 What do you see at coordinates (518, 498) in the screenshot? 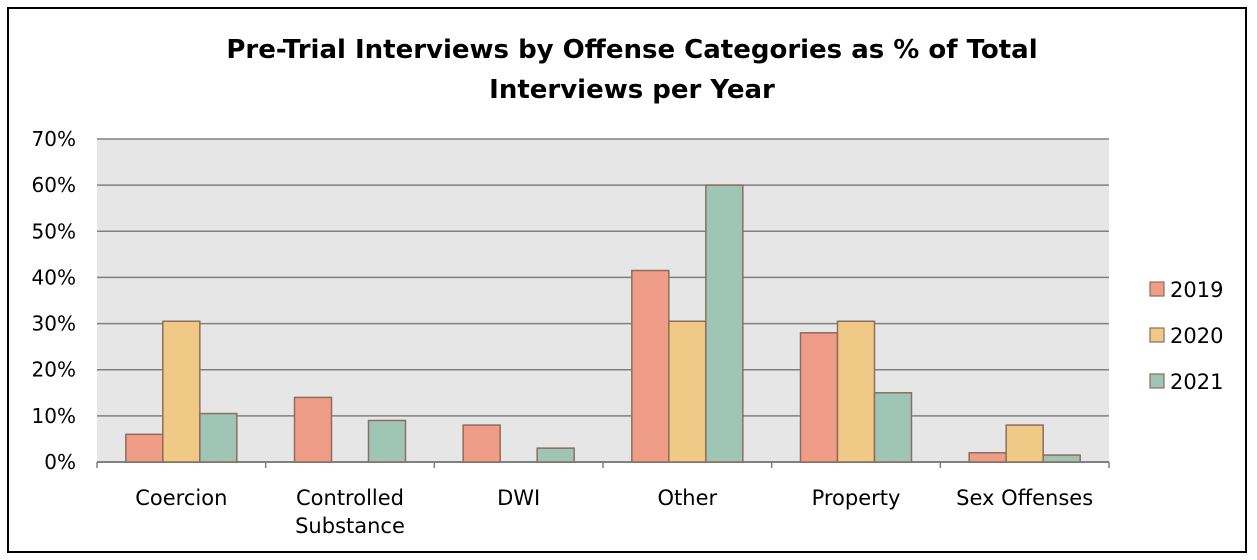
I see `category-label: DWI` at bounding box center [518, 498].